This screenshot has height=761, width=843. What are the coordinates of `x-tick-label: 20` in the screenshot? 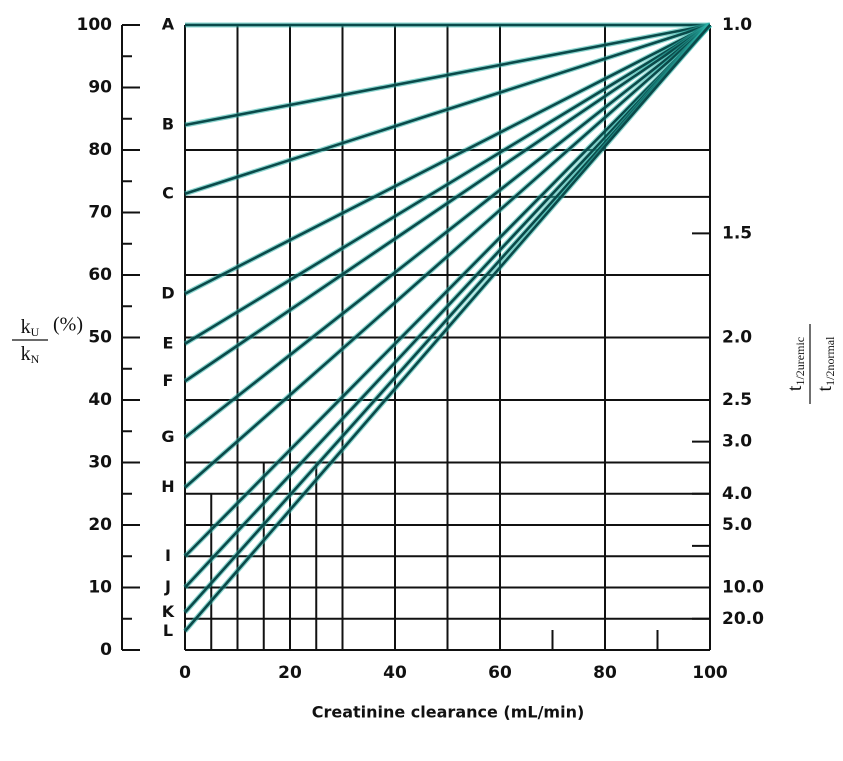 It's located at (290, 673).